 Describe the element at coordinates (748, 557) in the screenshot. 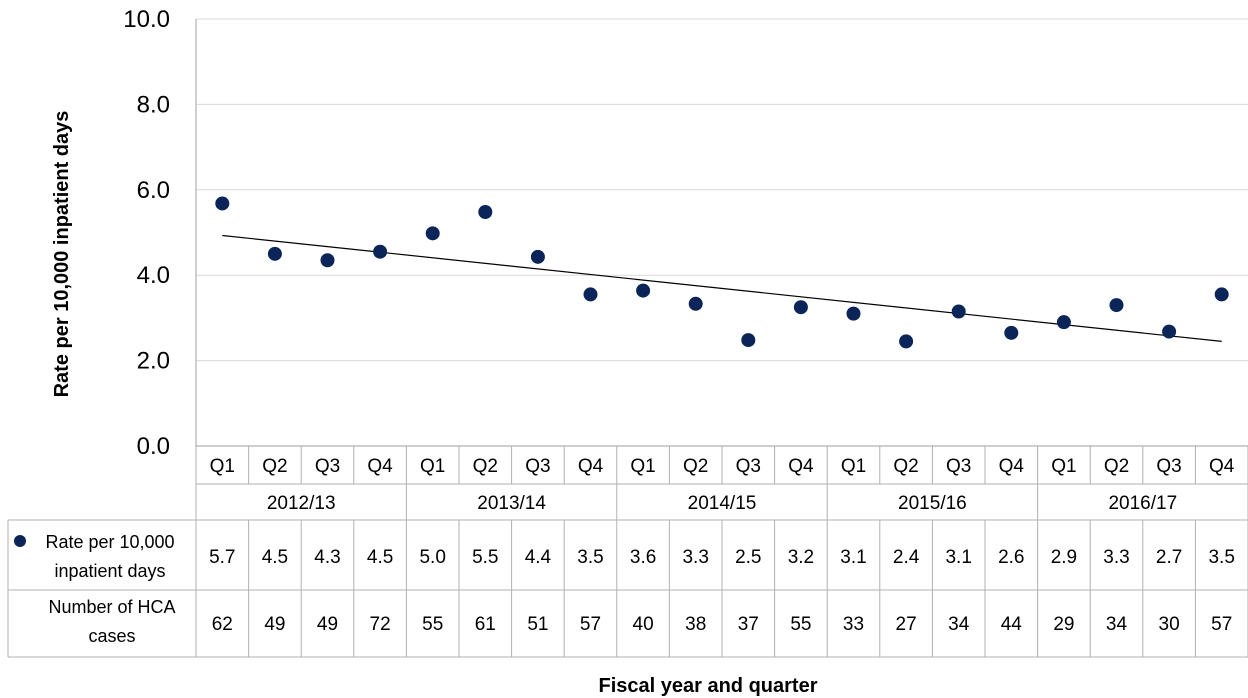

I see `rate-value: 2.5` at that location.